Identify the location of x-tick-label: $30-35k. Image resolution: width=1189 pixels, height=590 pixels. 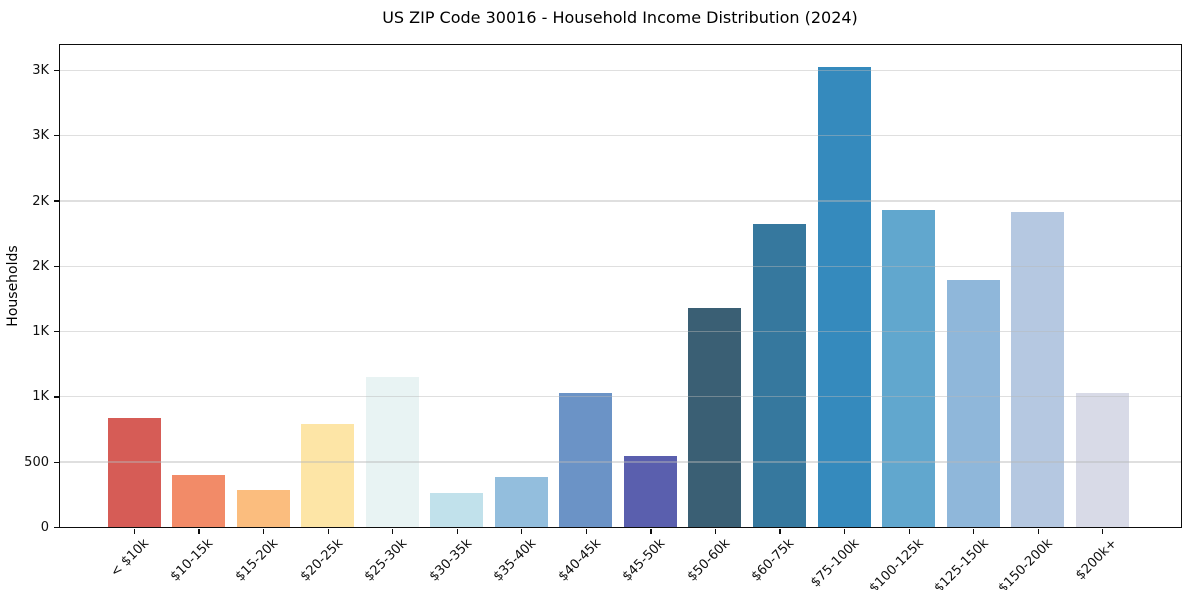
(450, 560).